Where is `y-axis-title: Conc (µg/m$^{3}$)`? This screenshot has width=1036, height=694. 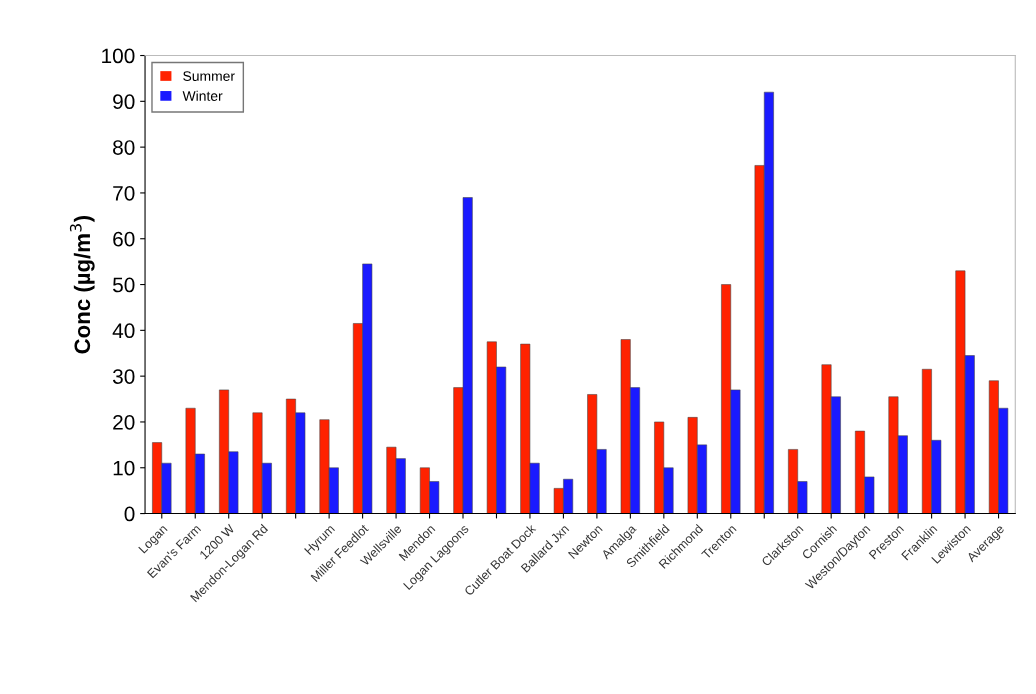
y-axis-title: Conc (µg/m$^{3}$) is located at coordinates (82, 284).